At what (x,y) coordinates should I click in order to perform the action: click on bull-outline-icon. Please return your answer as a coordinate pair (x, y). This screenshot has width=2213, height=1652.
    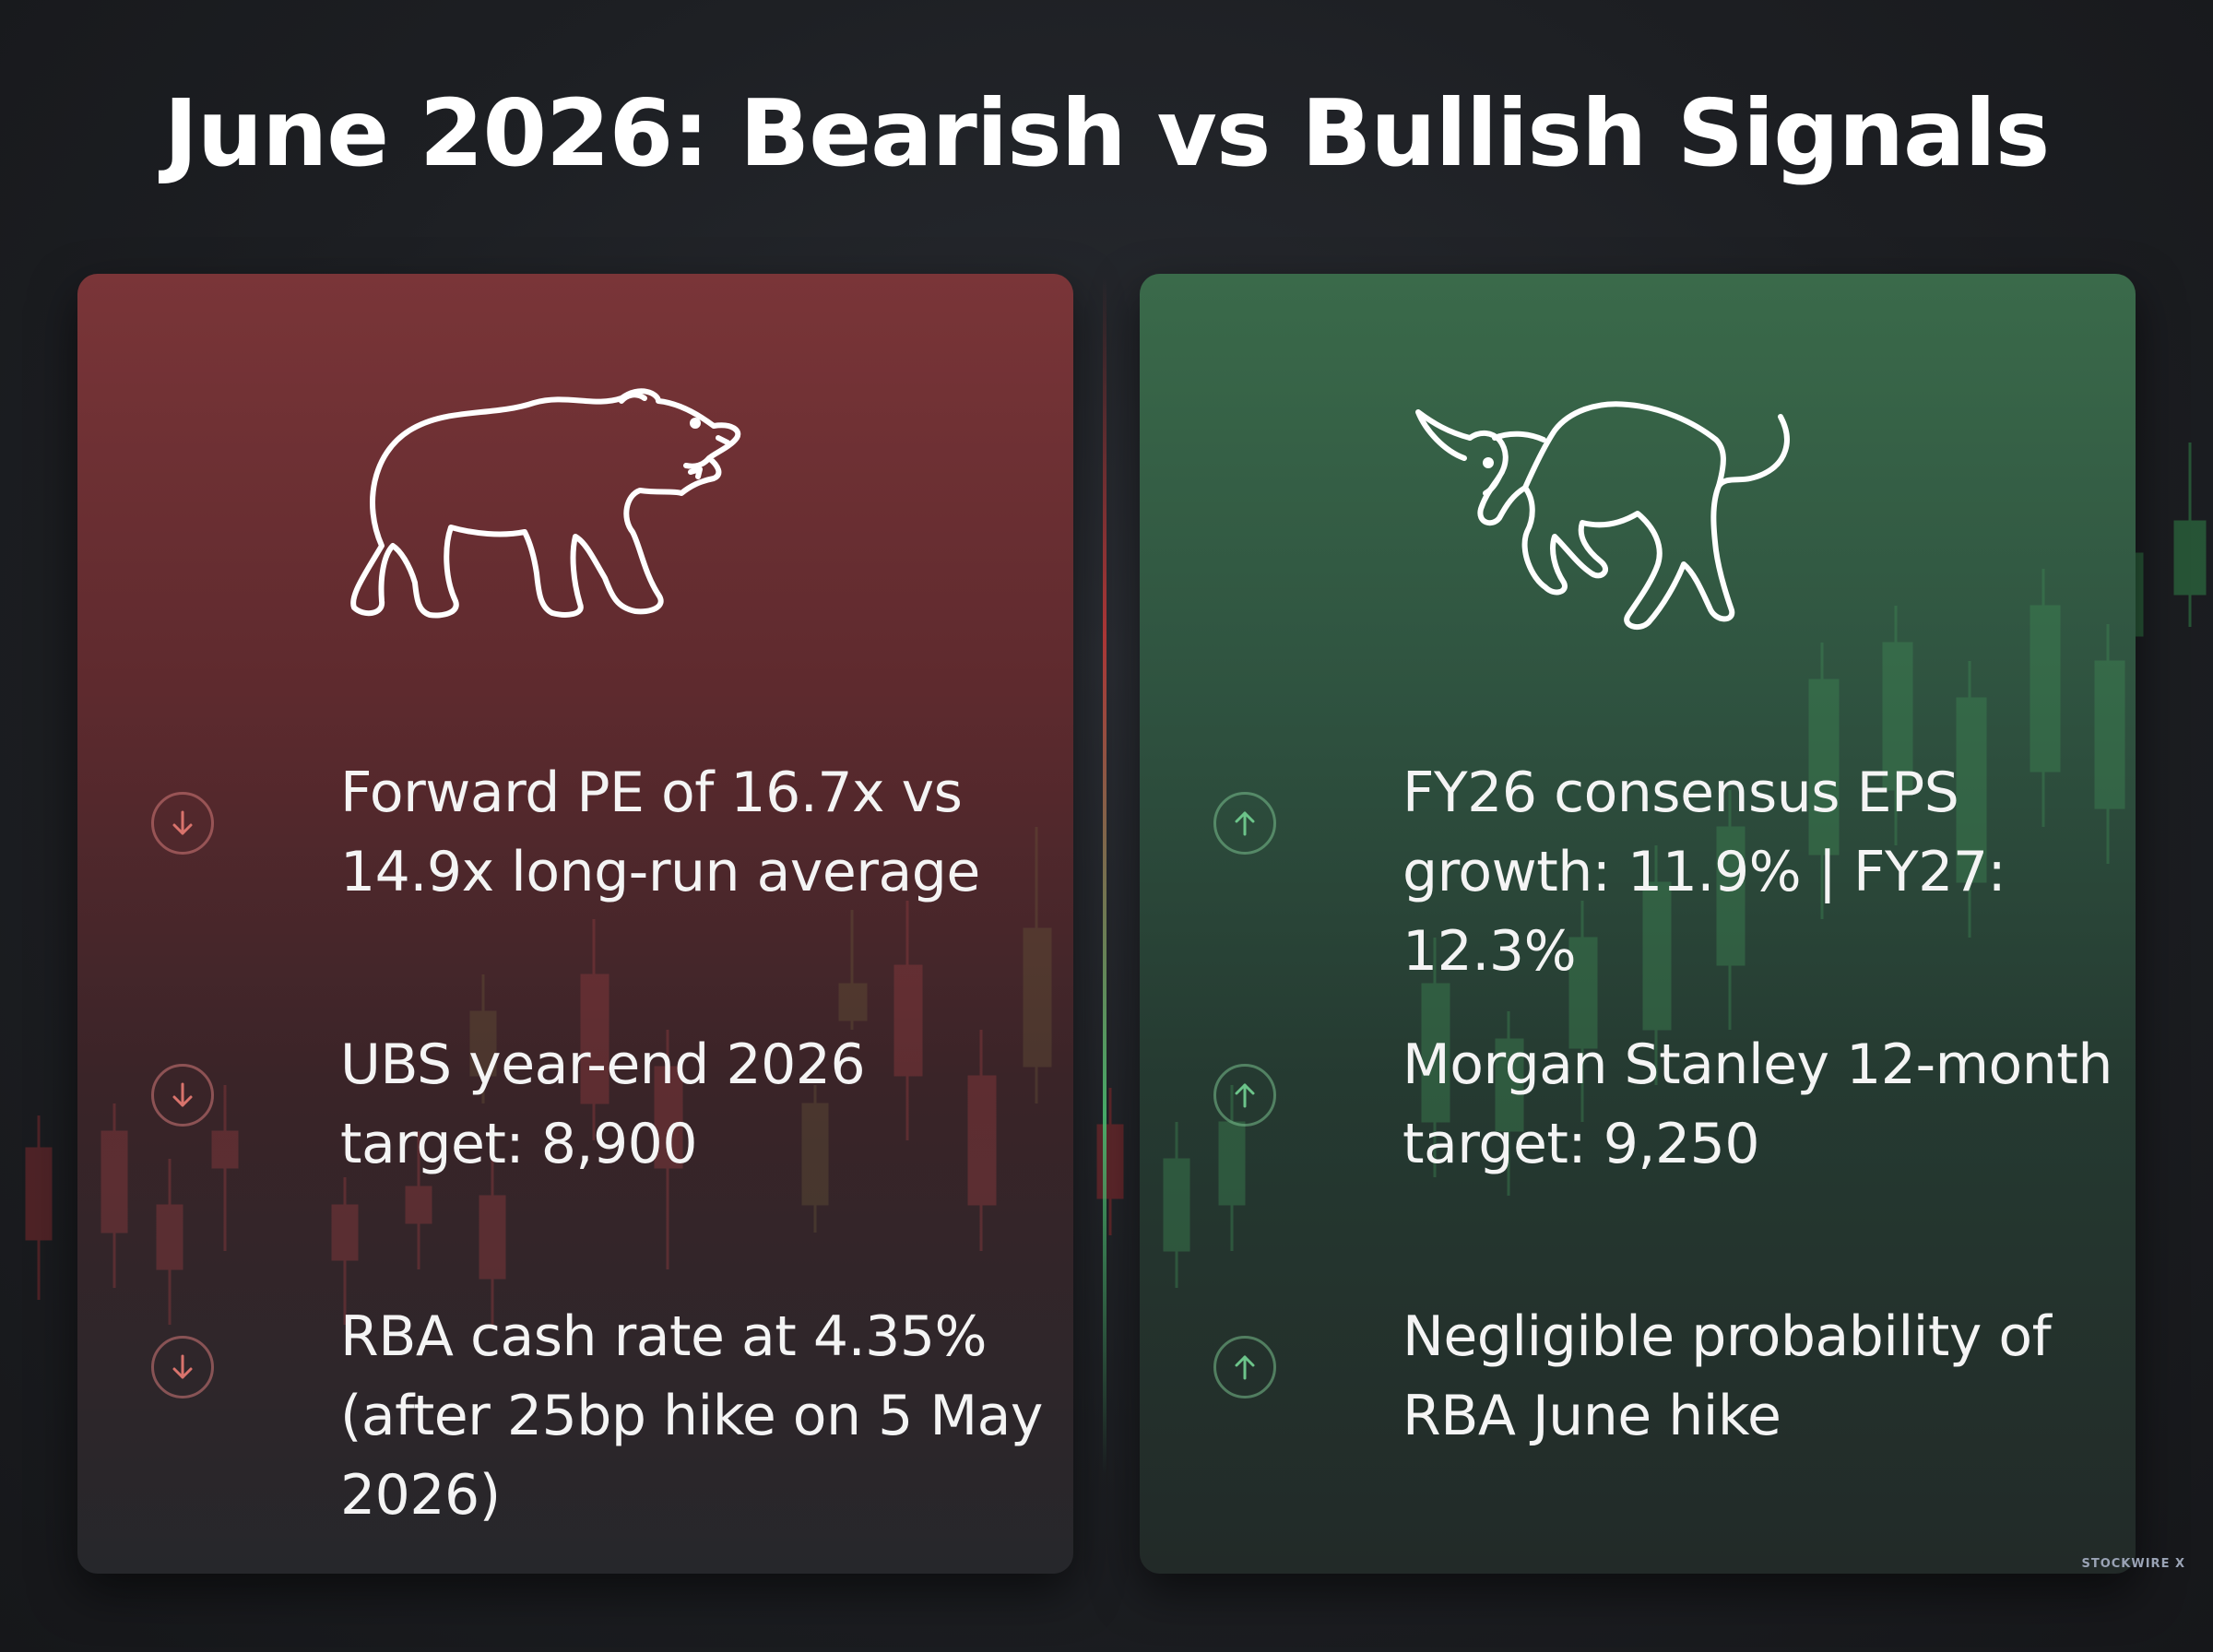
    Looking at the image, I should click on (1603, 516).